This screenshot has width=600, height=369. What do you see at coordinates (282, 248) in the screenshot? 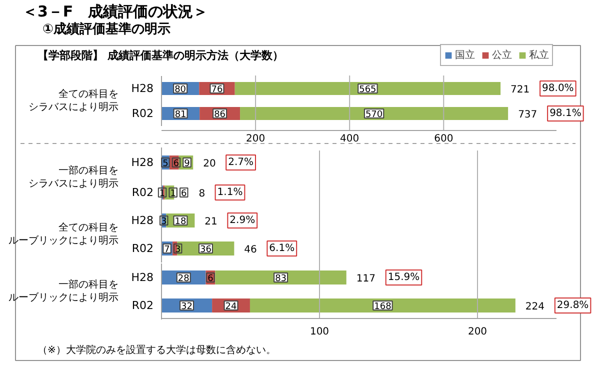
I see `text: 6.1%` at bounding box center [282, 248].